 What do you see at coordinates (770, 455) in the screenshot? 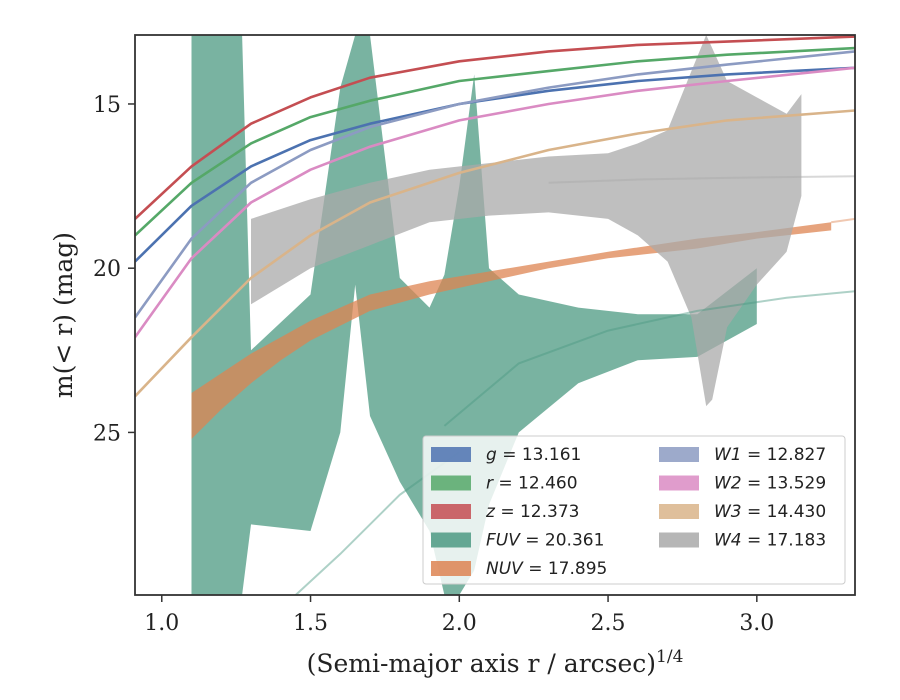
I see `legend-label: W1 = 12.827` at bounding box center [770, 455].